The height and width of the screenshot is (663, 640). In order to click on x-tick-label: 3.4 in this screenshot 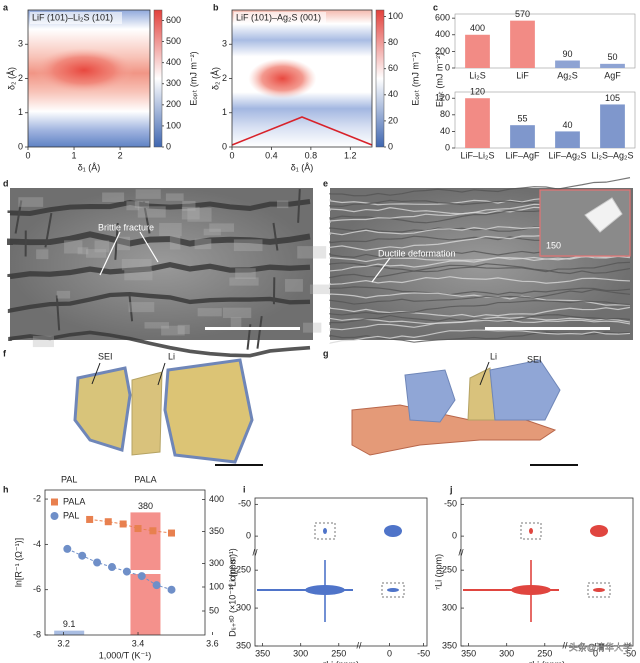, I will do `click(138, 643)`.